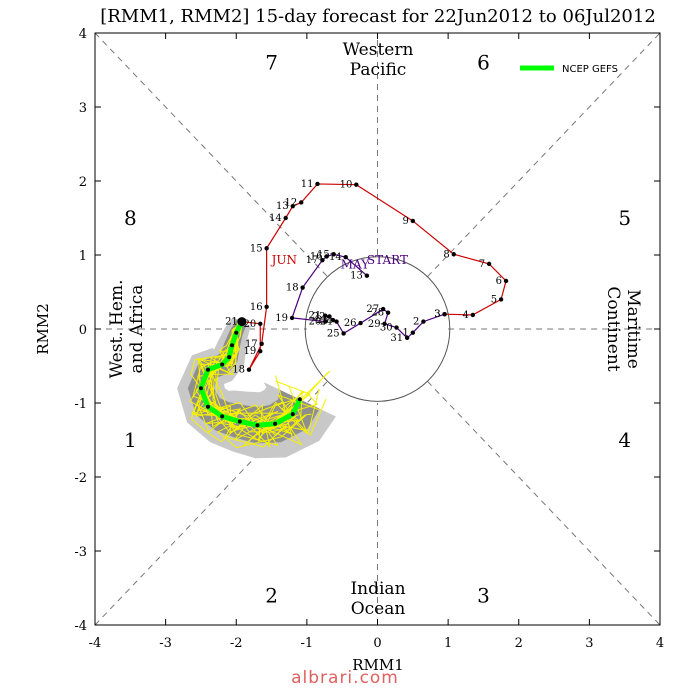 This screenshot has width=690, height=690. I want to click on x-tick-label: -3, so click(165, 643).